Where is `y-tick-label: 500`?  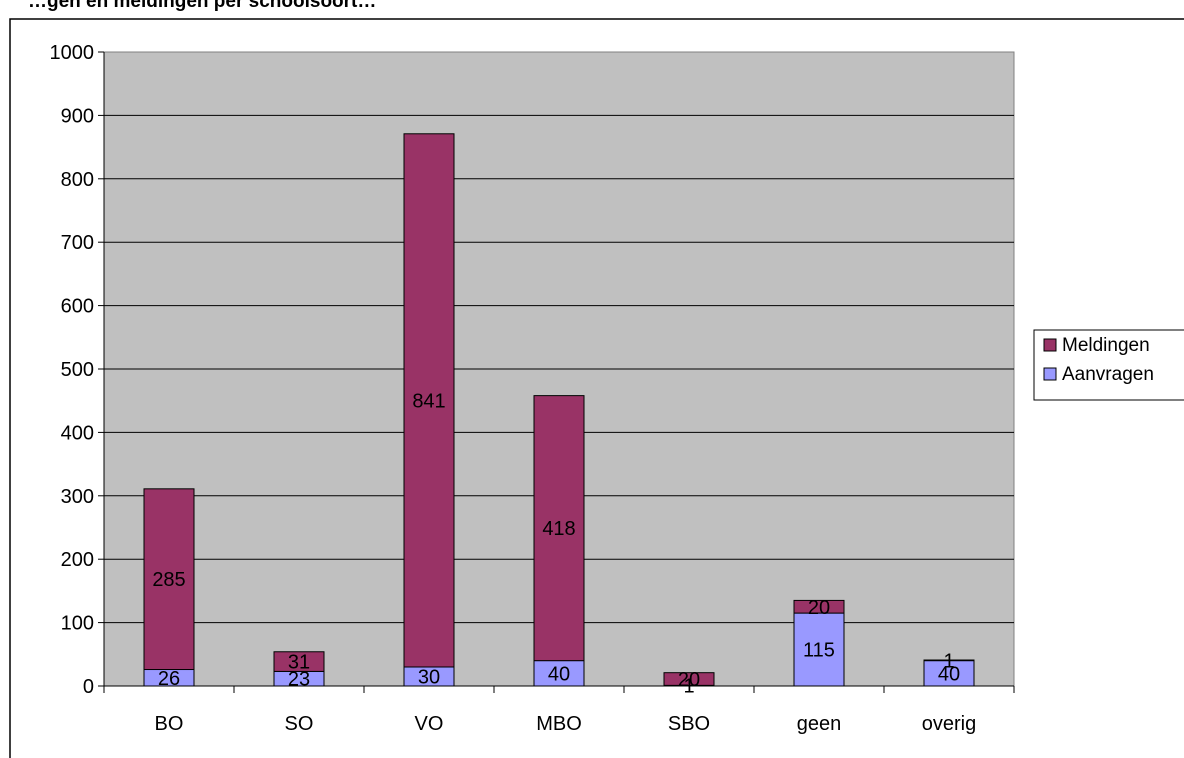
y-tick-label: 500 is located at coordinates (77, 370).